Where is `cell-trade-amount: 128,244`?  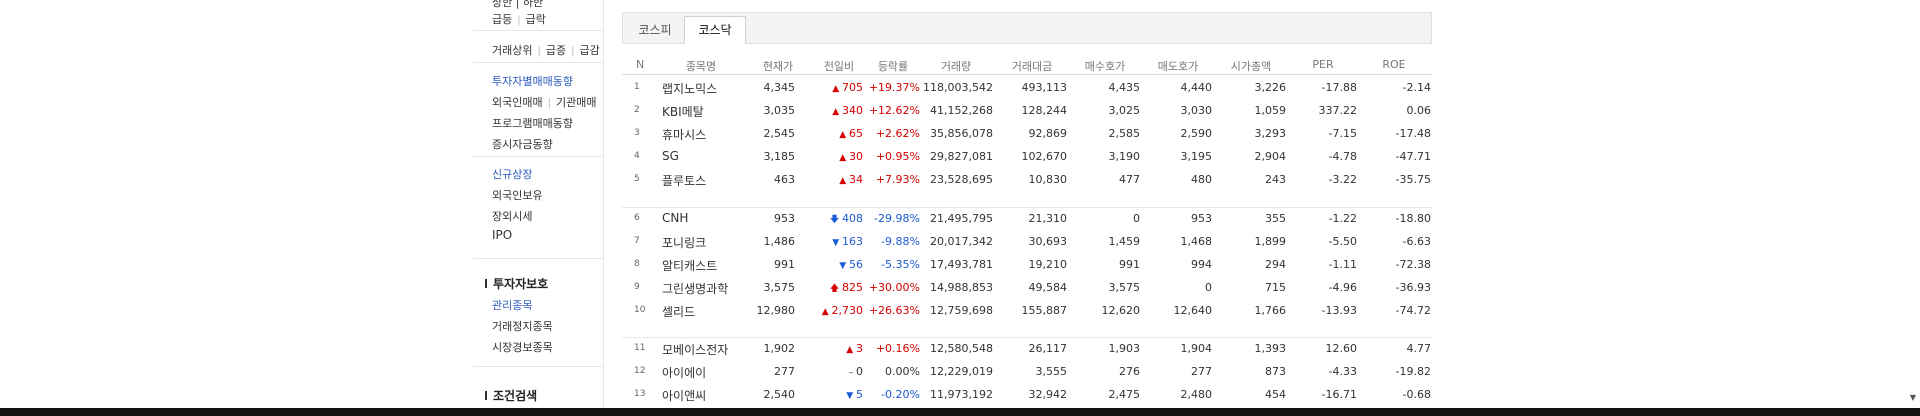 cell-trade-amount: 128,244 is located at coordinates (1044, 110).